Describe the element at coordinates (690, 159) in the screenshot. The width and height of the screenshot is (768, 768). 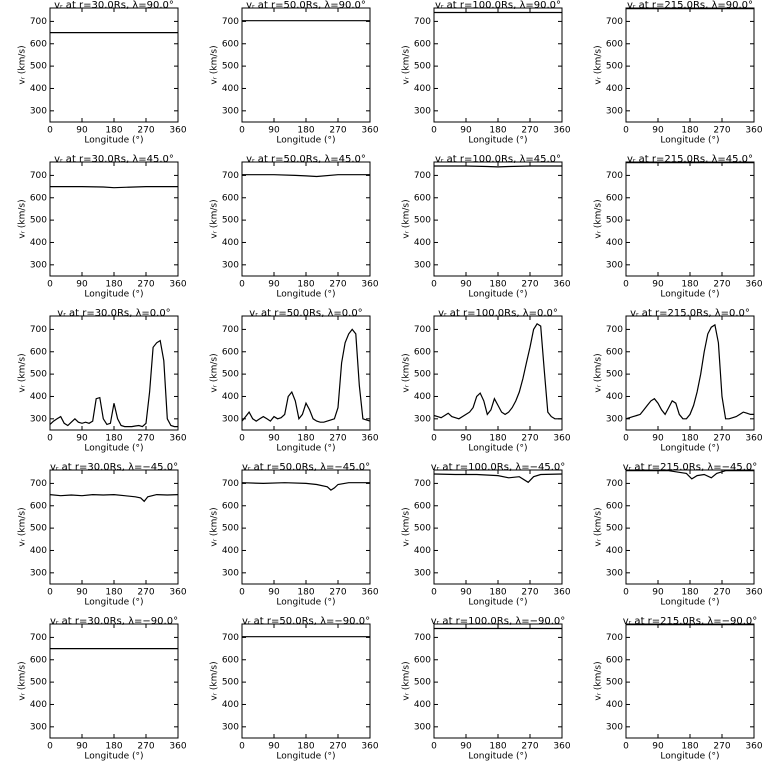
I see `panel-title: vᵣ at r=215.0Rs, λ=45.0°` at that location.